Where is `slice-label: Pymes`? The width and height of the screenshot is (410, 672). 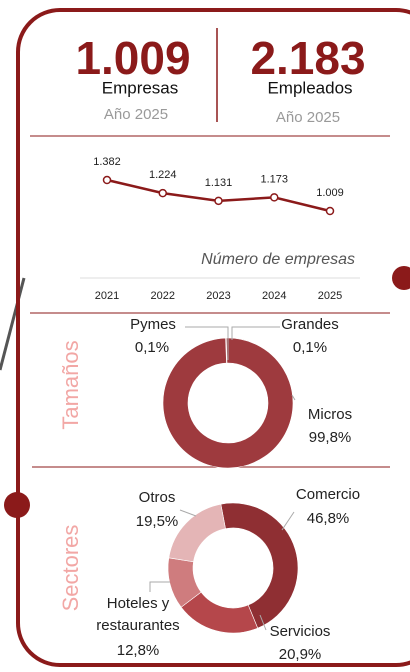 slice-label: Pymes is located at coordinates (153, 324).